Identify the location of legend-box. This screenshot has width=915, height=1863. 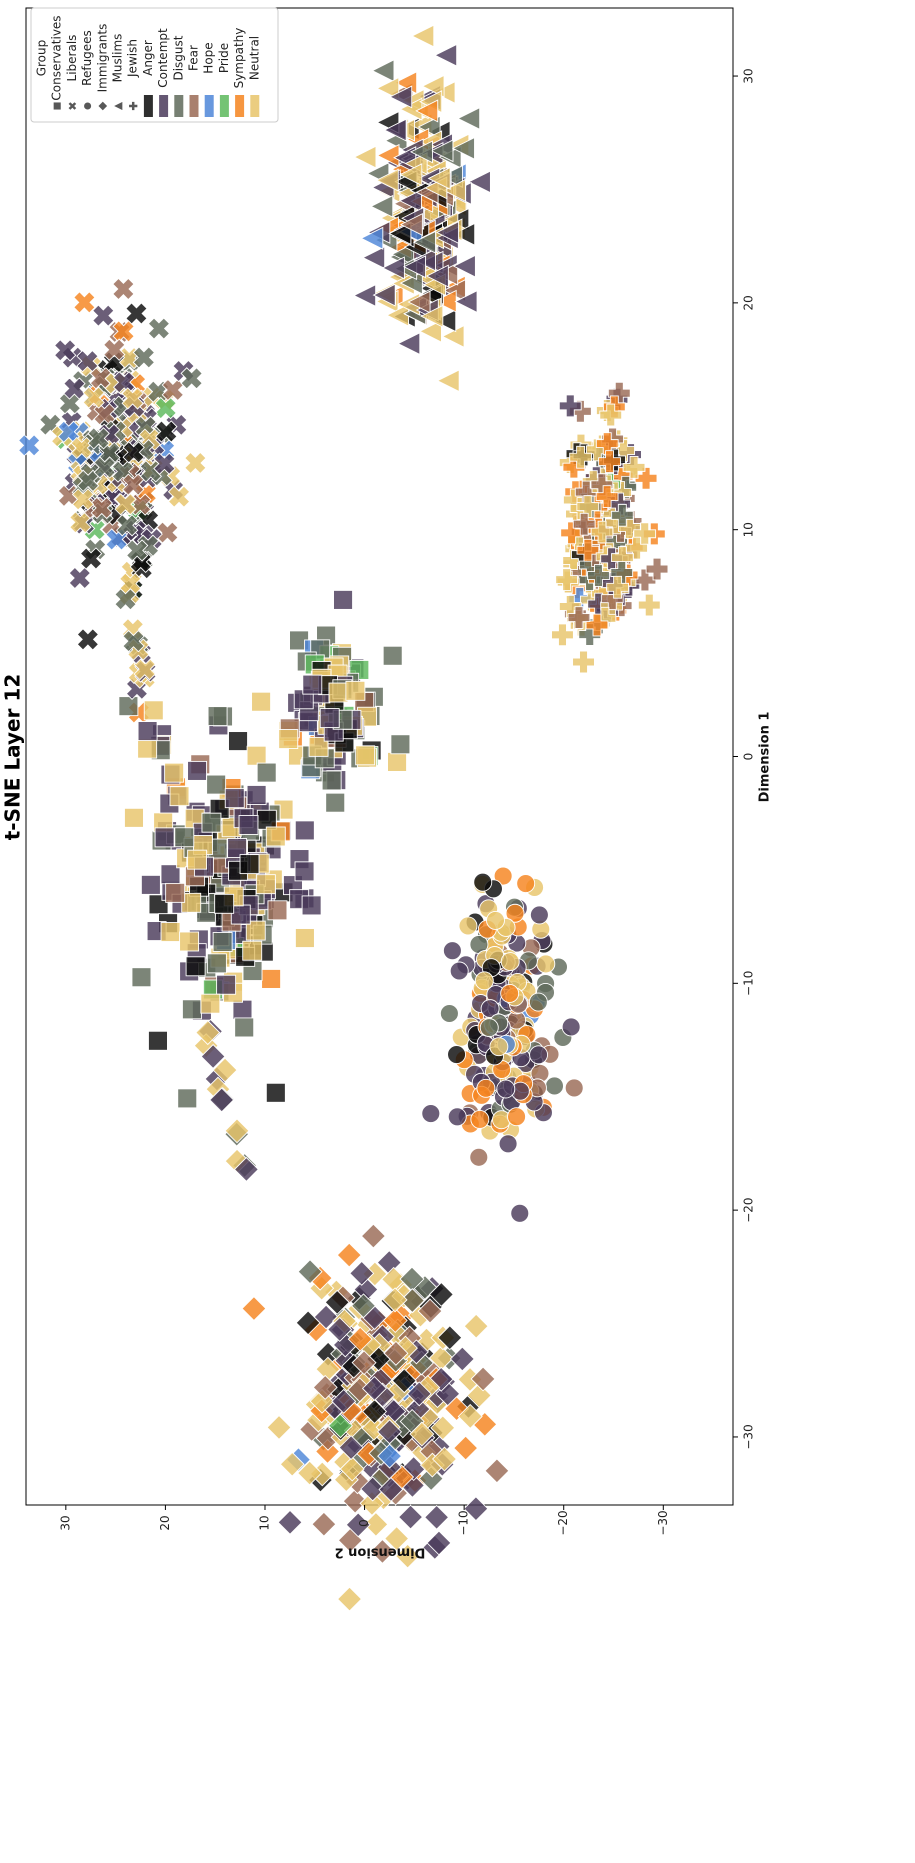
(154, 65).